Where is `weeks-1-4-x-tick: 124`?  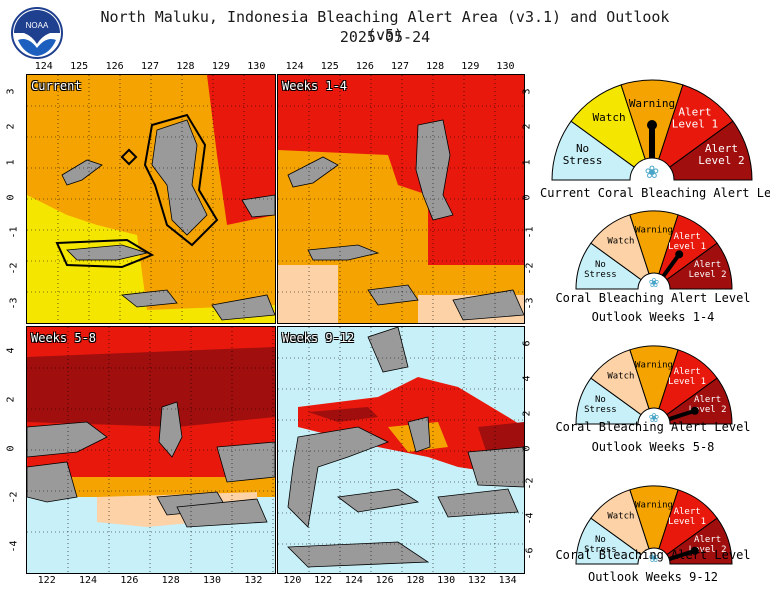
weeks-1-4-x-tick: 124 is located at coordinates (294, 66).